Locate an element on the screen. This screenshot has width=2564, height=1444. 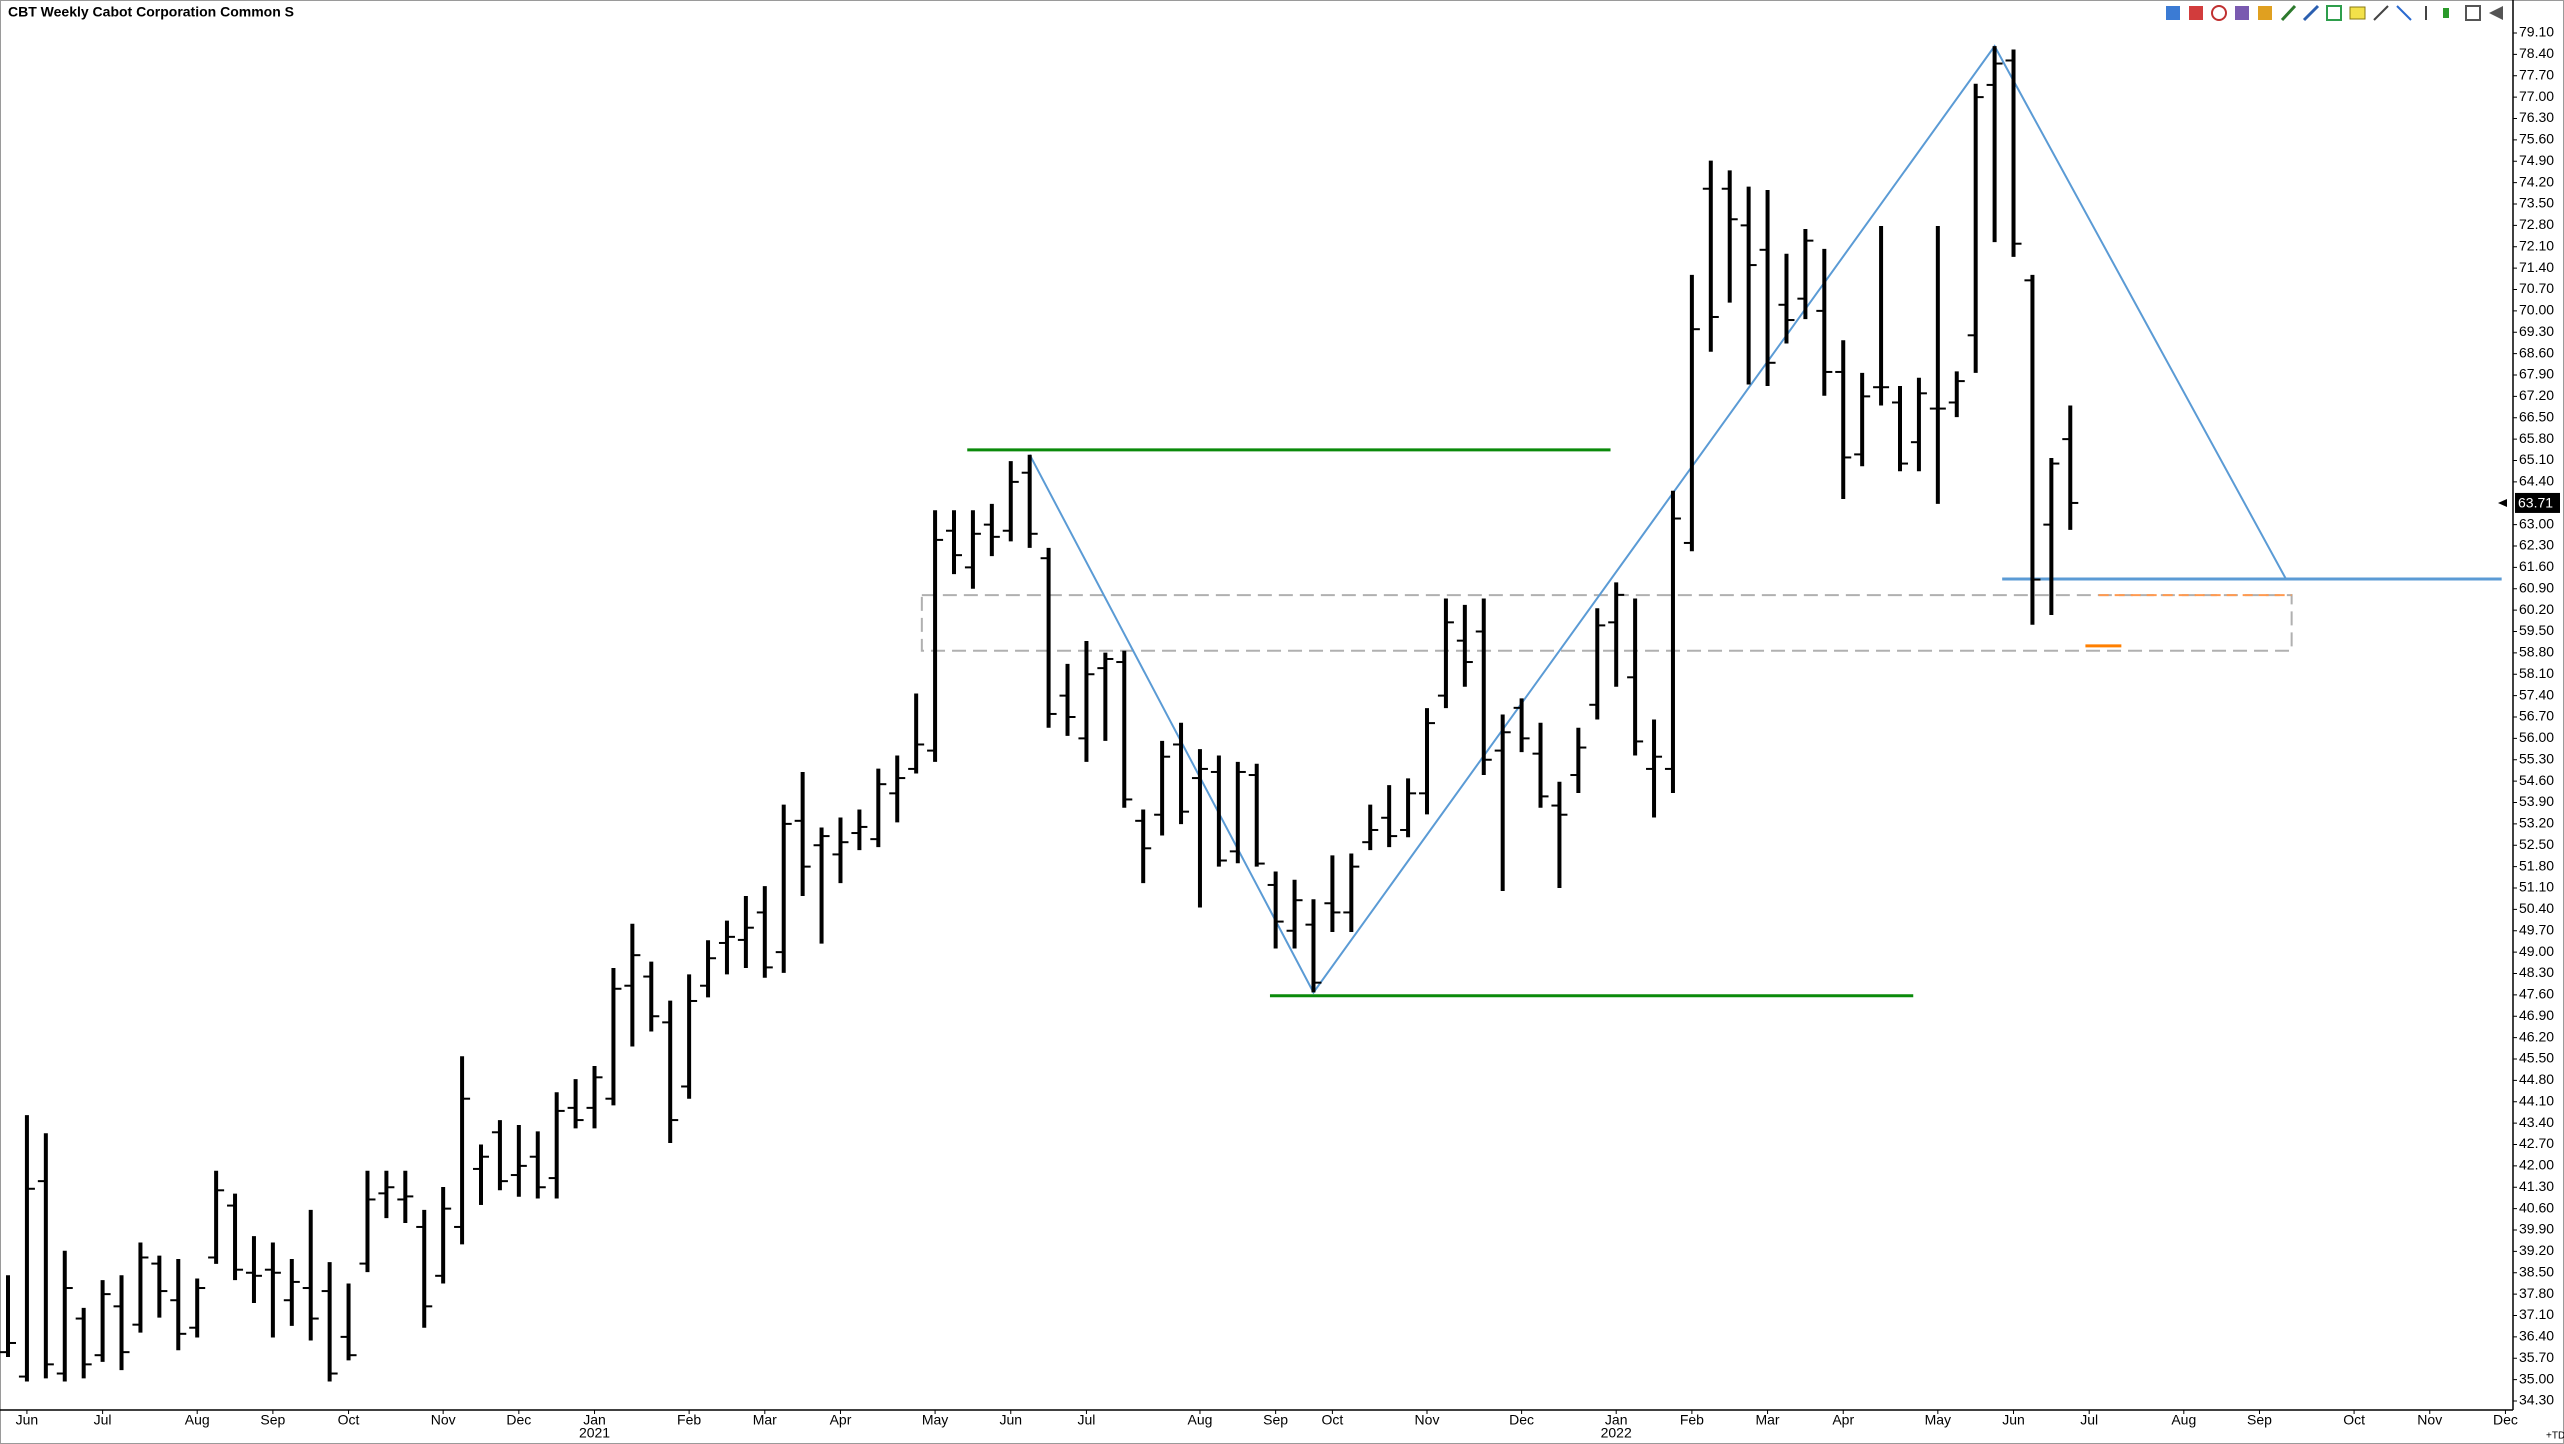
y-tick-label: 53.90 is located at coordinates (2536, 801).